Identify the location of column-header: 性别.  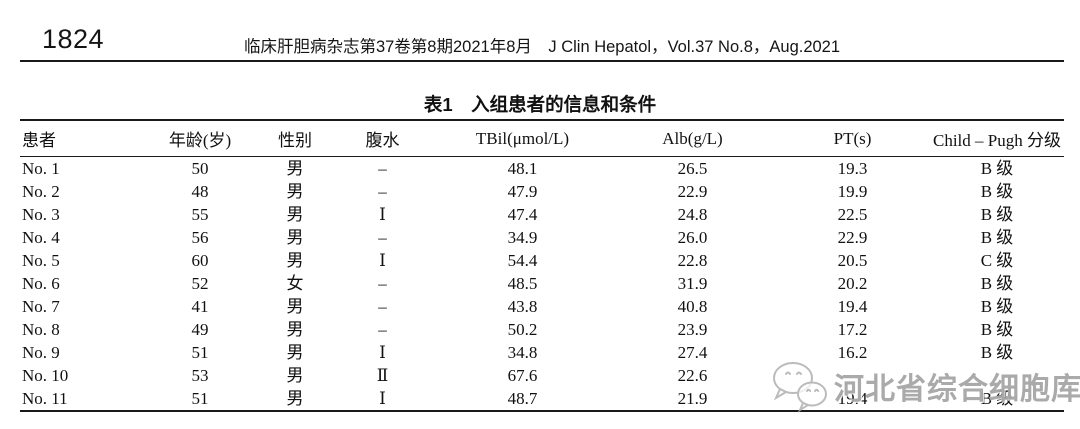
(295, 138).